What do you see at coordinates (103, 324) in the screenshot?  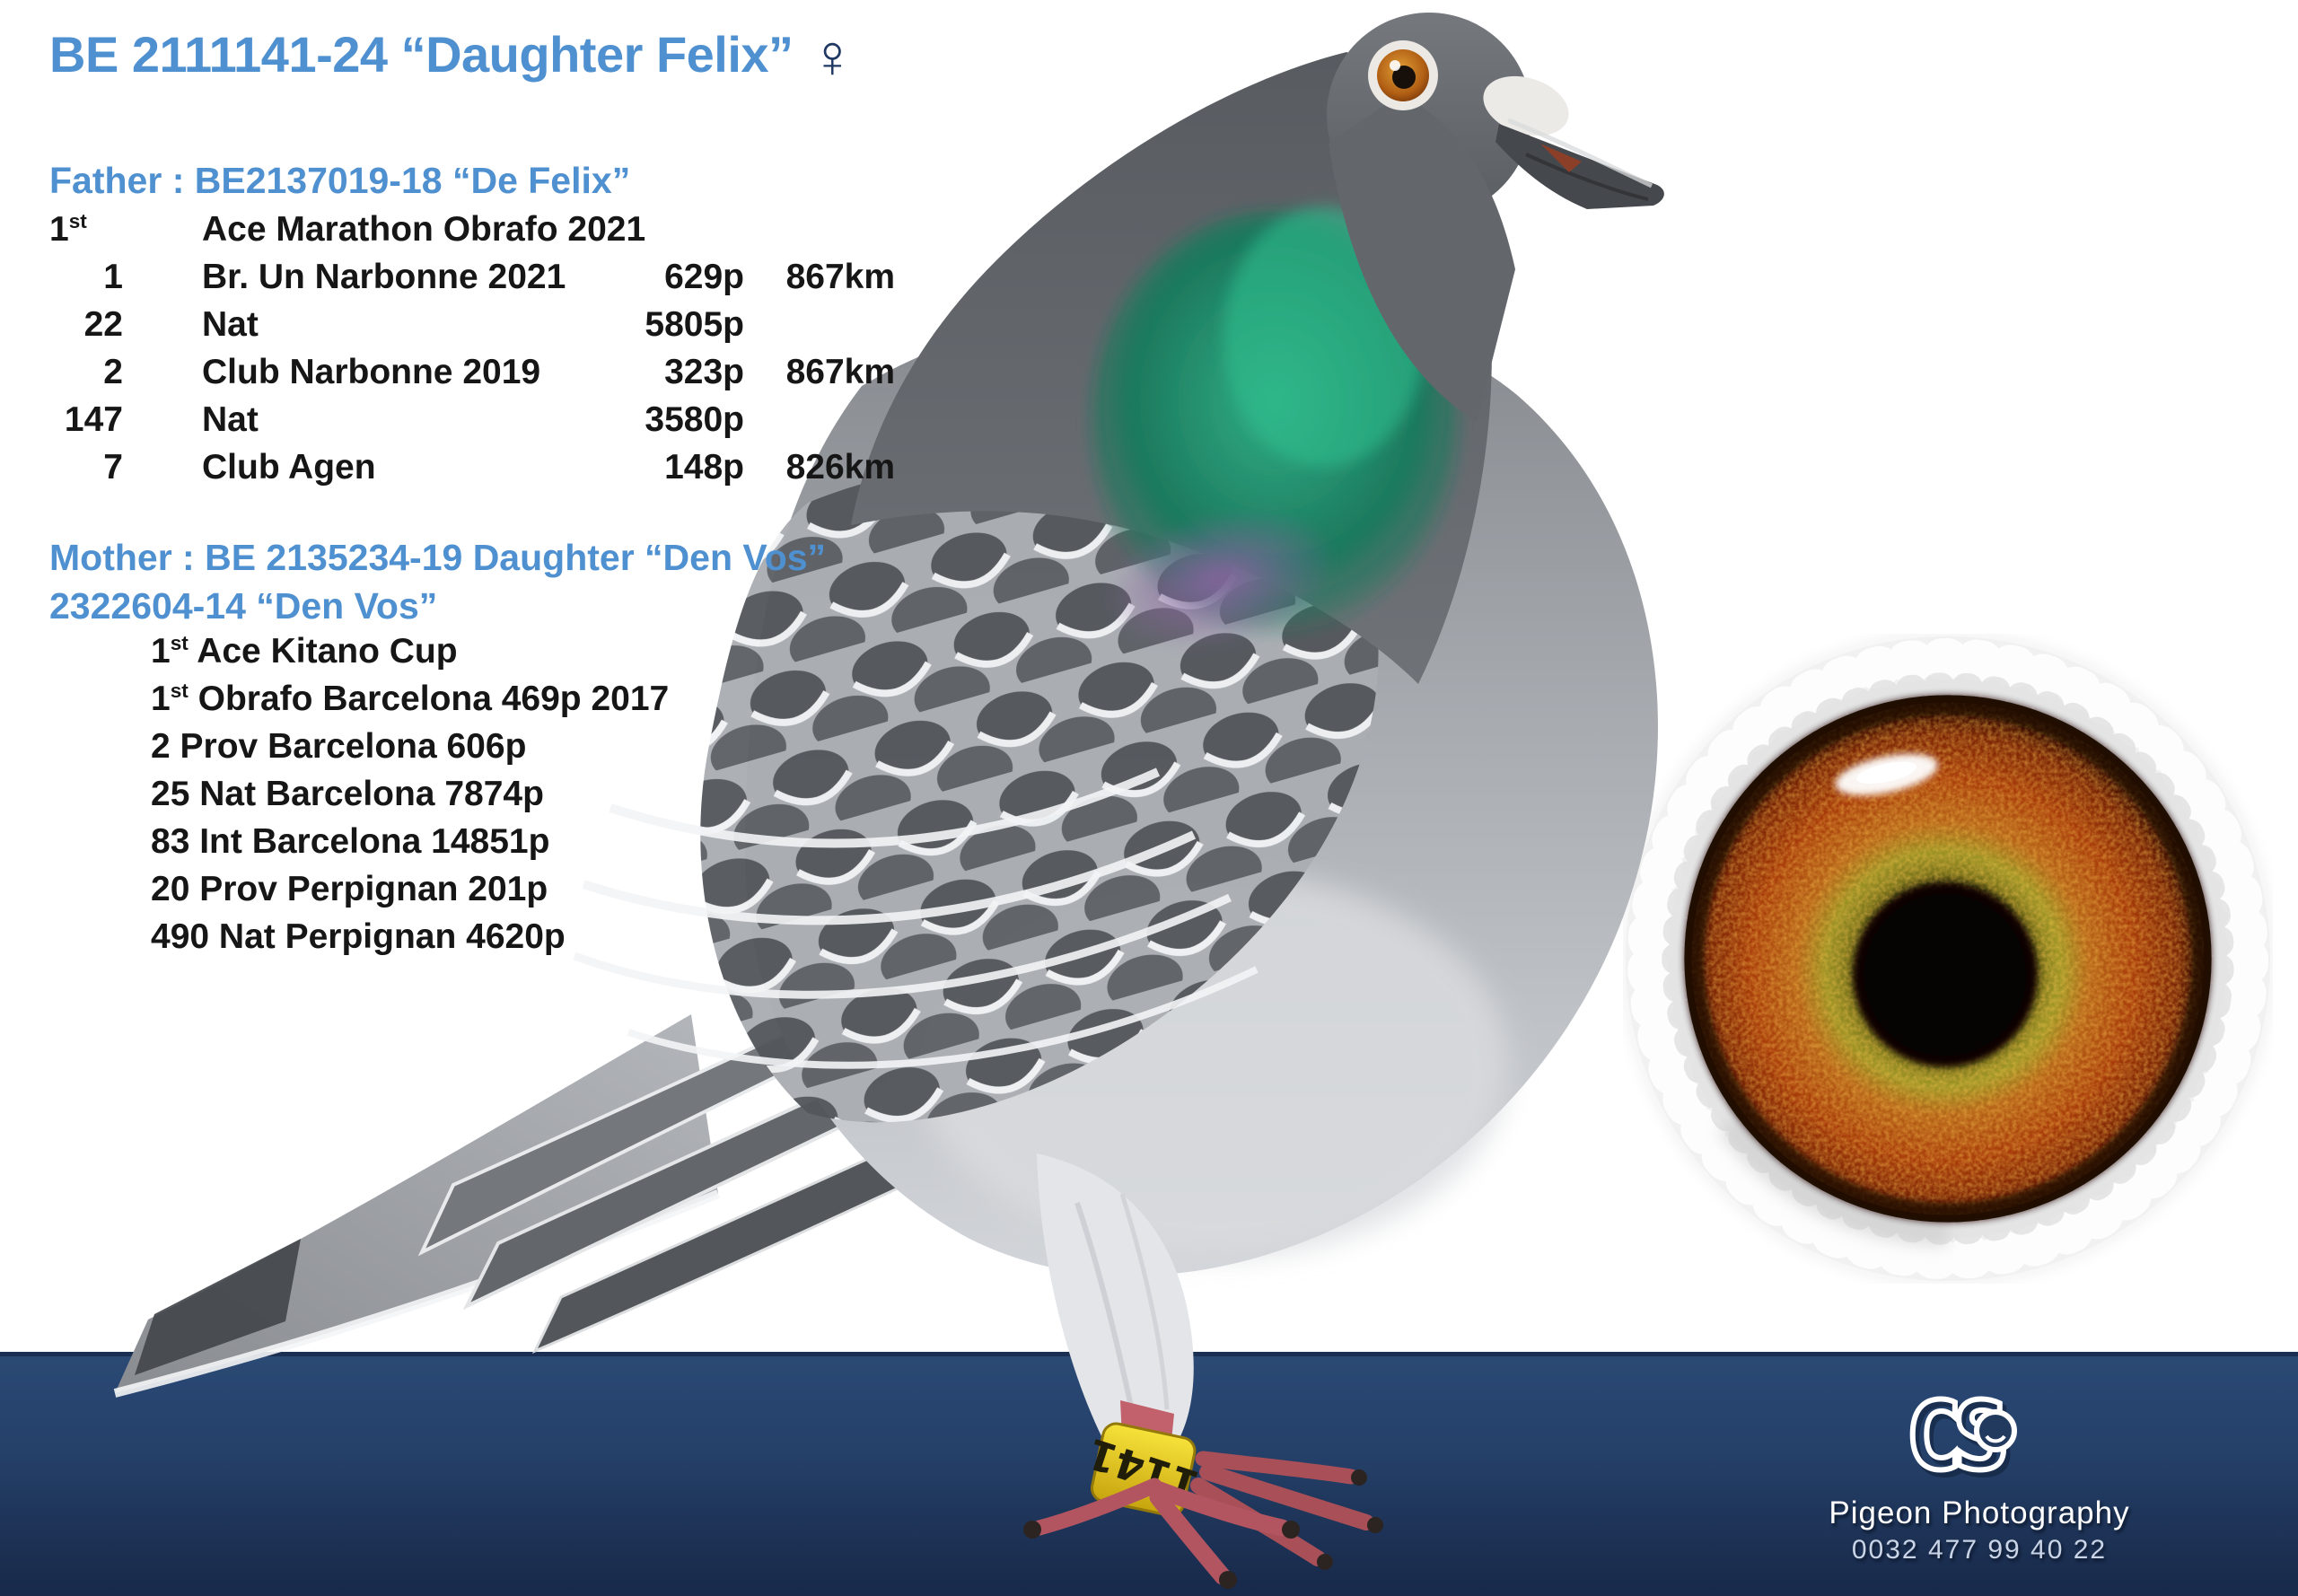 I see `result-place: 22` at bounding box center [103, 324].